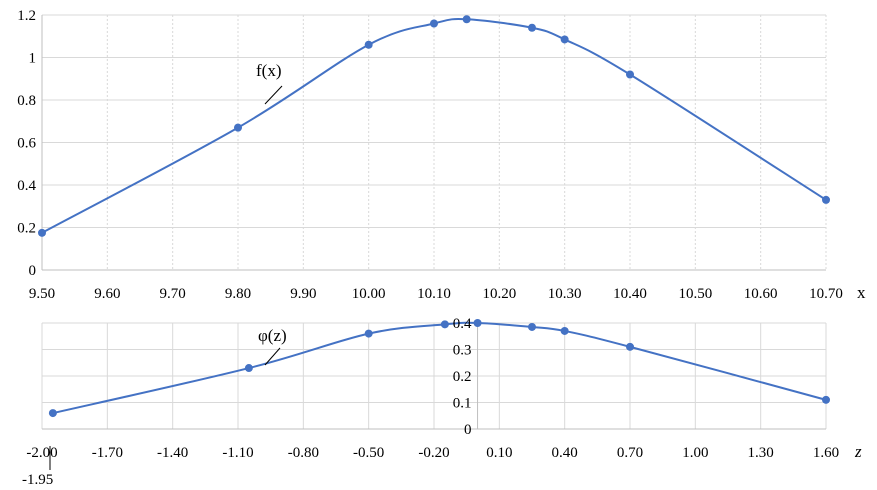 This screenshot has width=877, height=490. Describe the element at coordinates (107, 453) in the screenshot. I see `phi-chart-x-tick-label: -1.70` at that location.